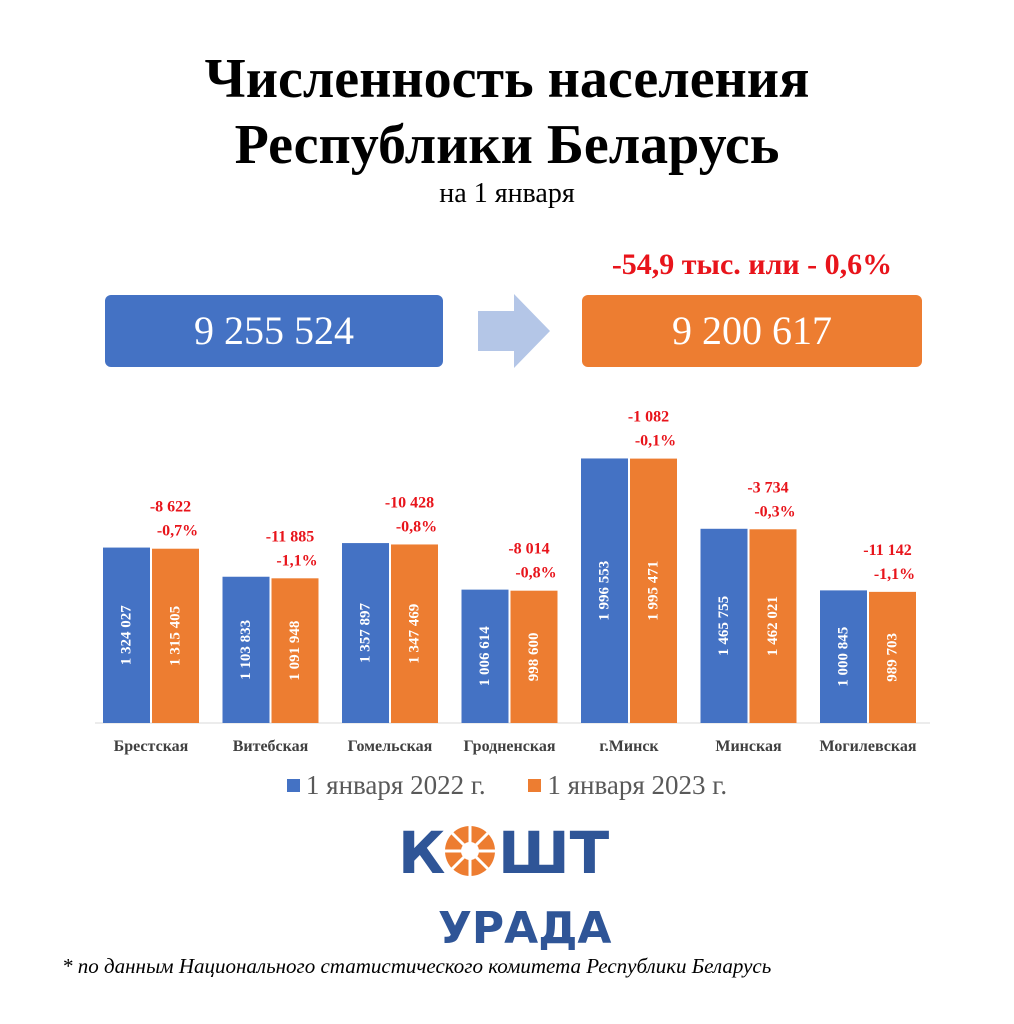 The height and width of the screenshot is (1024, 1014). Describe the element at coordinates (867, 746) in the screenshot. I see `category-label: Могилевская` at that location.